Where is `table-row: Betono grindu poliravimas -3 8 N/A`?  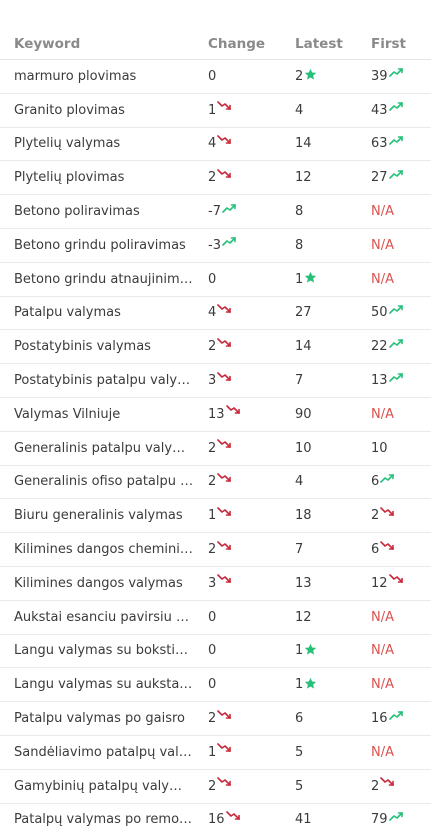
table-row: Betono grindu poliravimas -3 8 N/A is located at coordinates (215, 244).